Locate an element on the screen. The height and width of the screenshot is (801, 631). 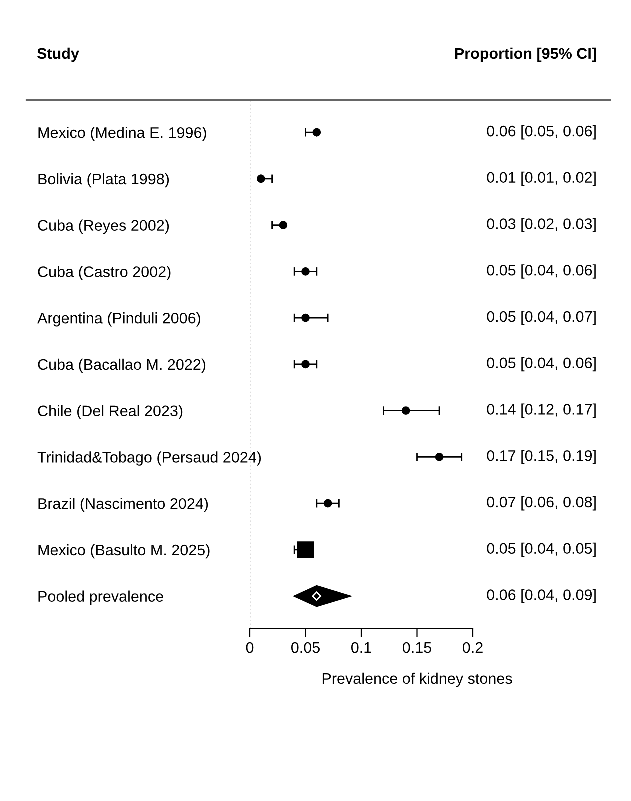
y-tick-label: Cuba (Bacallao M. 2022) is located at coordinates (122, 366).